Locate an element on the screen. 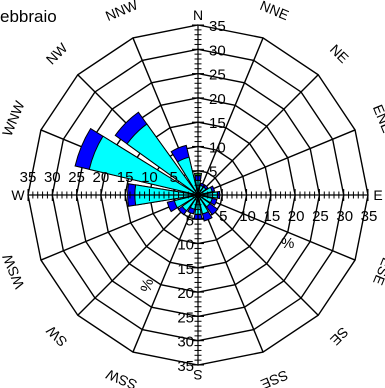 The width and height of the screenshot is (385, 388). direction-label-ene: ENE is located at coordinates (377, 118).